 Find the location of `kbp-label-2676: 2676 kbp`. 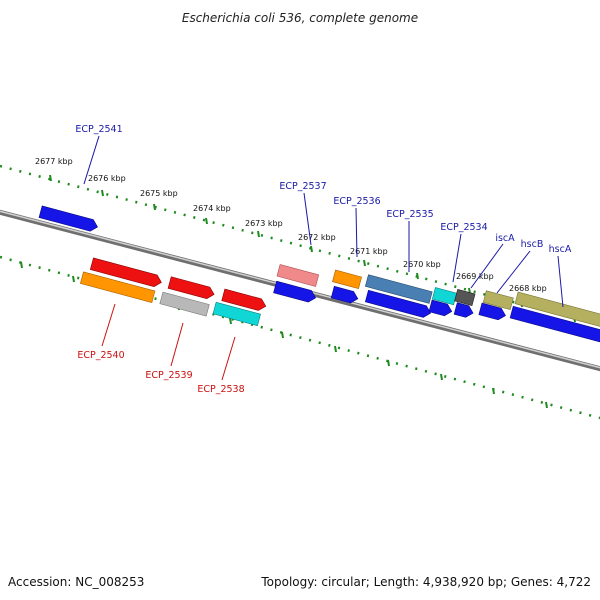

kbp-label-2676: 2676 kbp is located at coordinates (107, 178).